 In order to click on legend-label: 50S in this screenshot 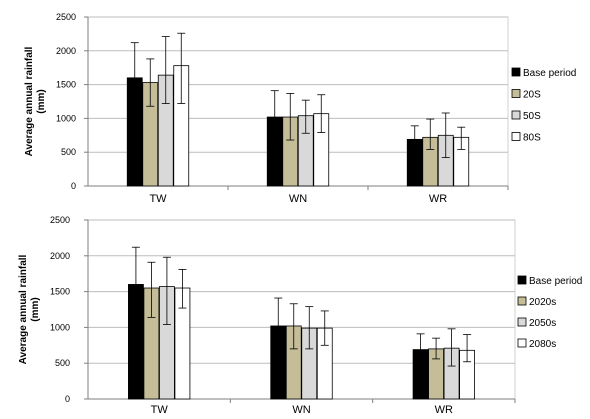, I will do `click(532, 116)`.